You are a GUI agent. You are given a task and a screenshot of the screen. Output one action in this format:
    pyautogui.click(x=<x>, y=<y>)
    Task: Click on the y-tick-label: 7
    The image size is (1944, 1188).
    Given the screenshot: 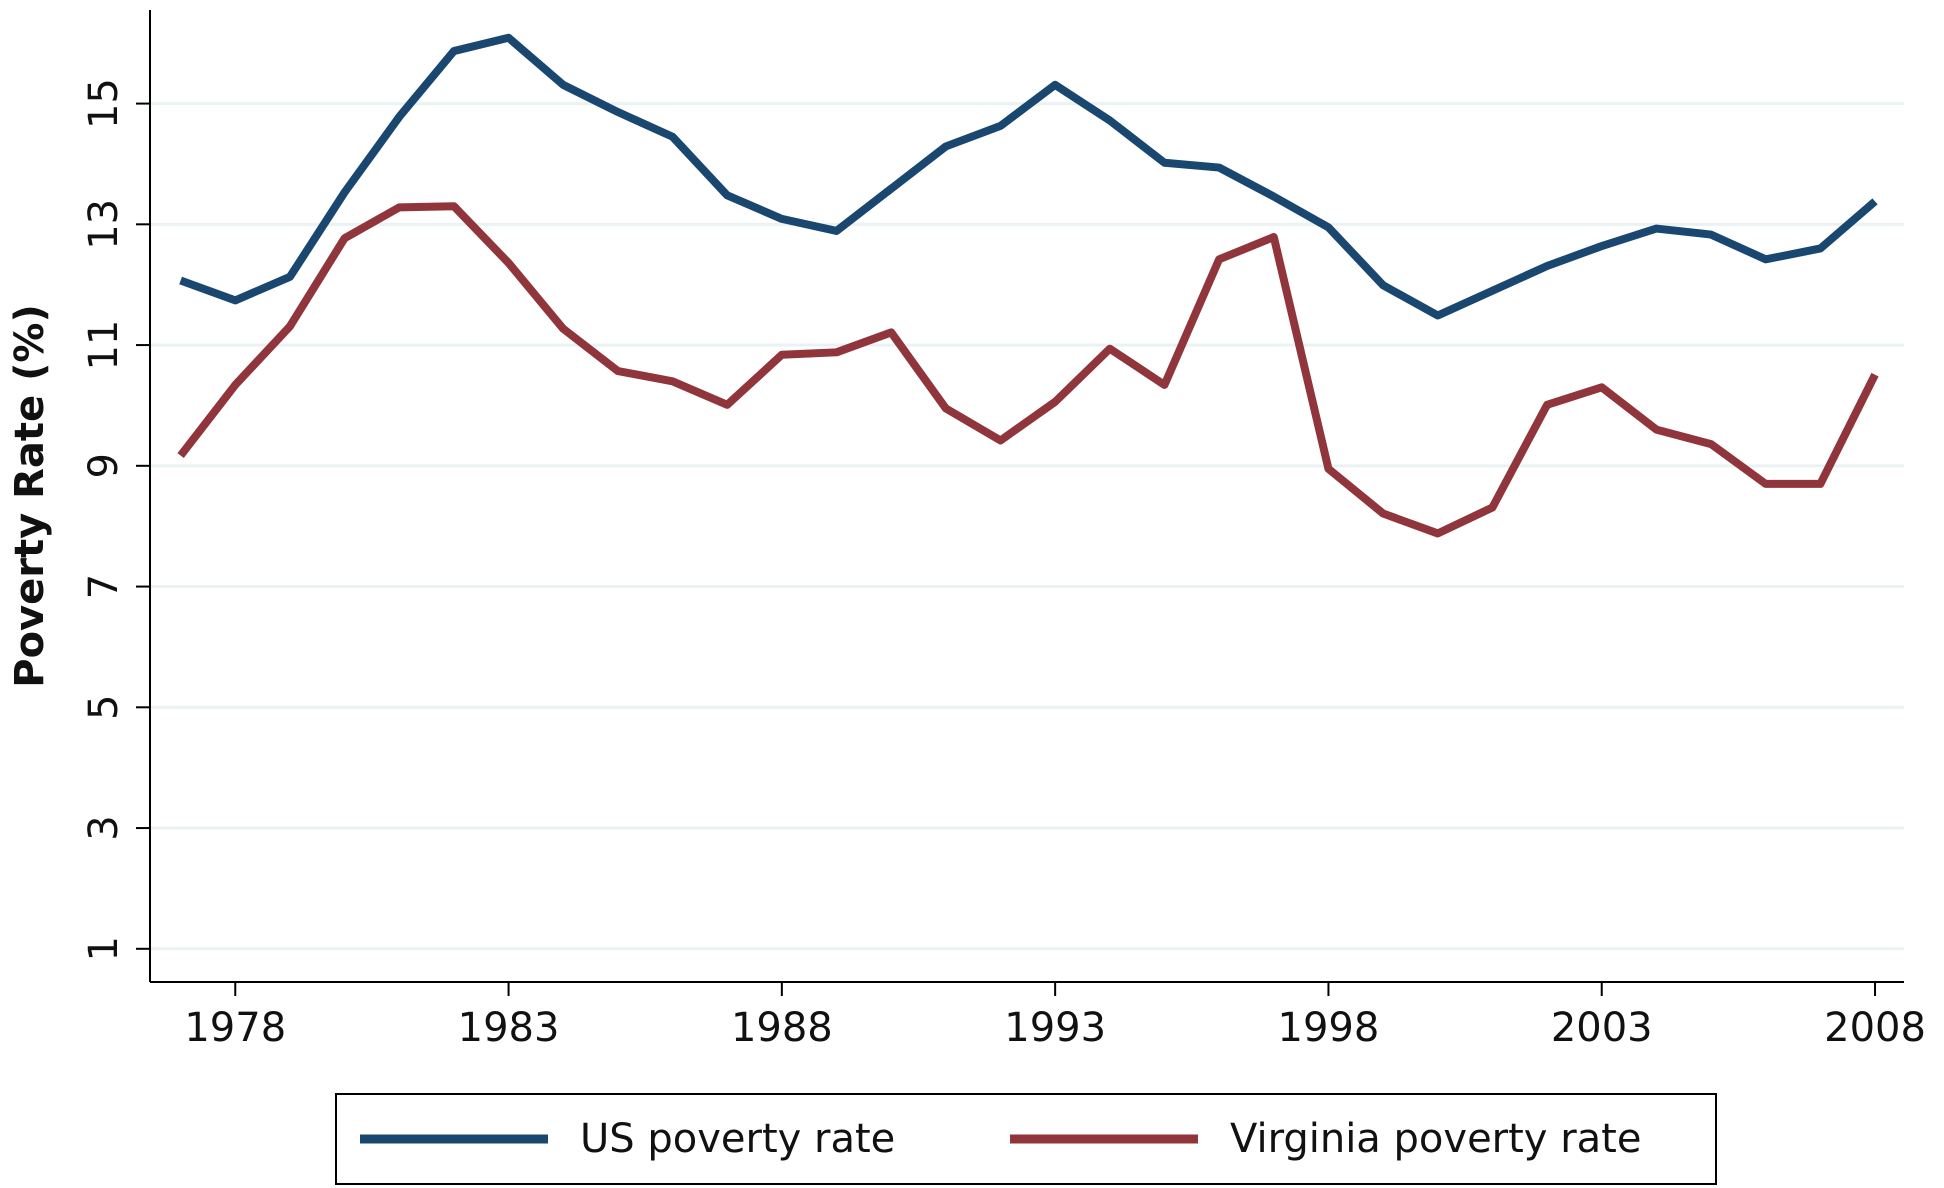 What is the action you would take?
    pyautogui.click(x=104, y=586)
    